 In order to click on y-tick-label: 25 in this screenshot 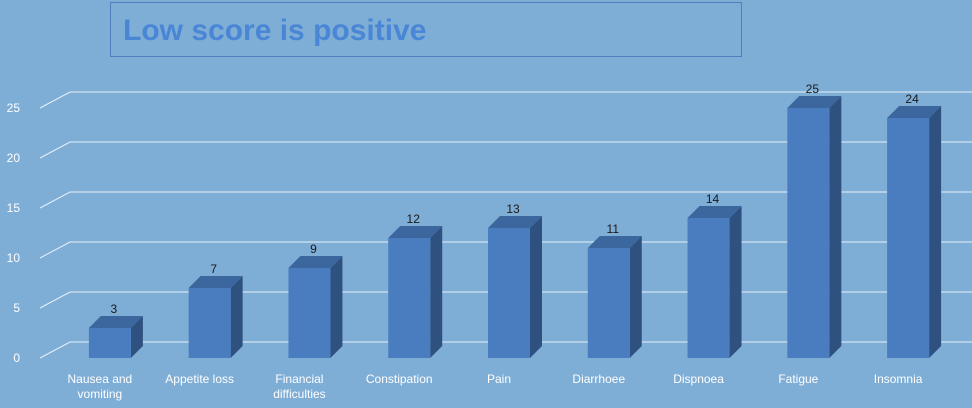, I will do `click(14, 108)`.